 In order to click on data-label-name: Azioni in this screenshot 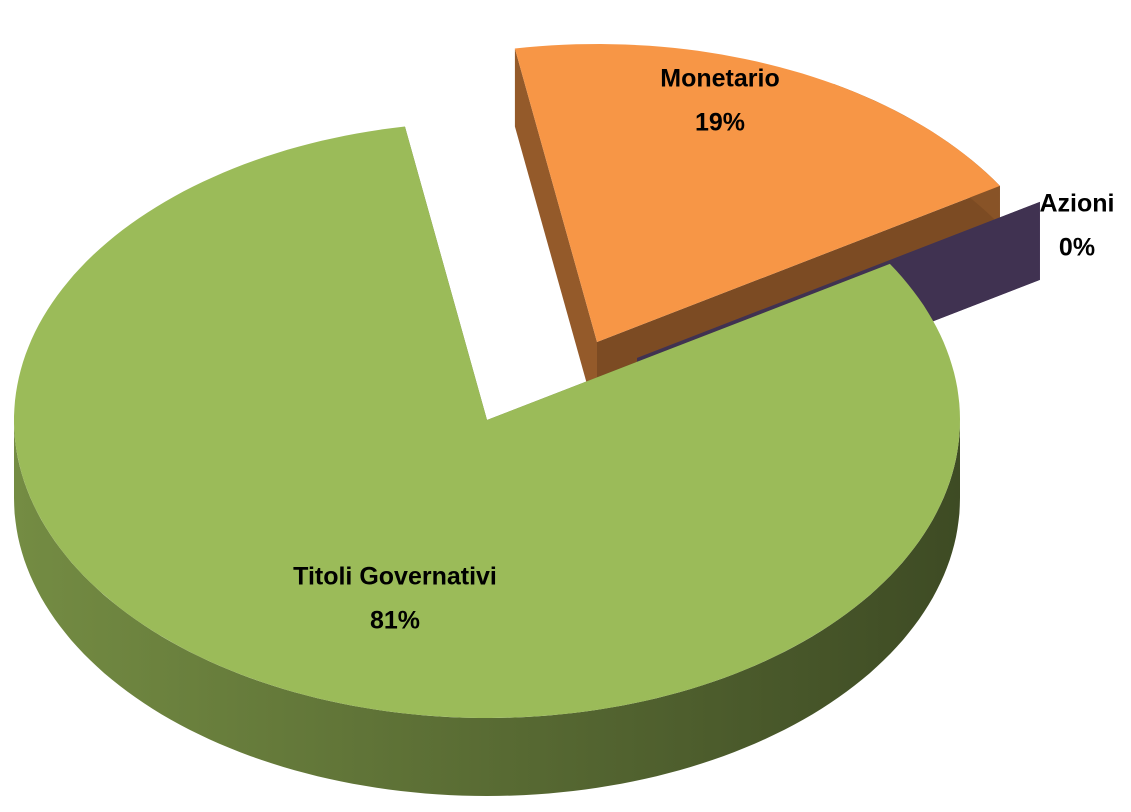, I will do `click(1077, 204)`.